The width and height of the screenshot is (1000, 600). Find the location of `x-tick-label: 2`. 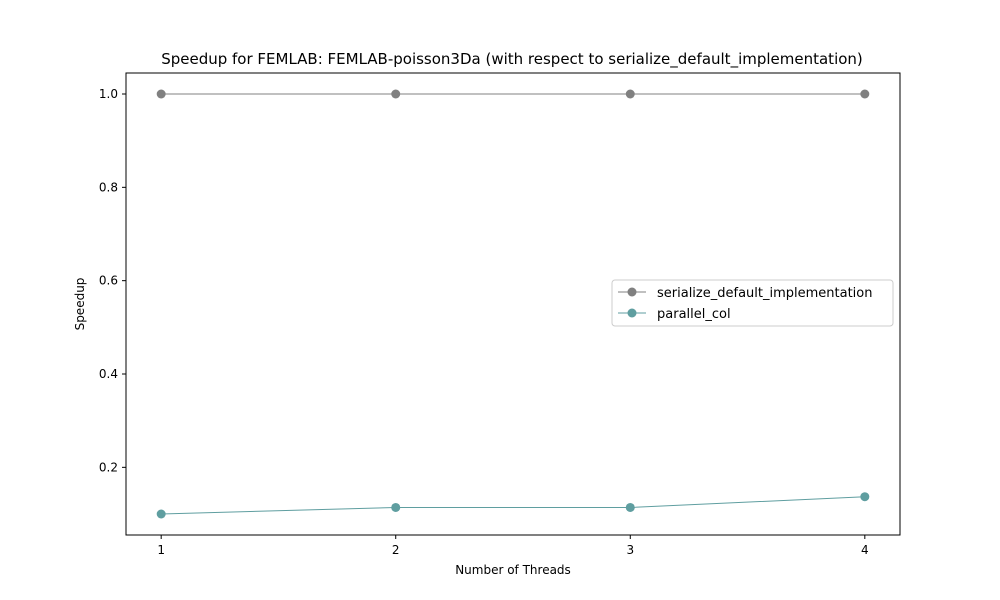

x-tick-label: 2 is located at coordinates (396, 550).